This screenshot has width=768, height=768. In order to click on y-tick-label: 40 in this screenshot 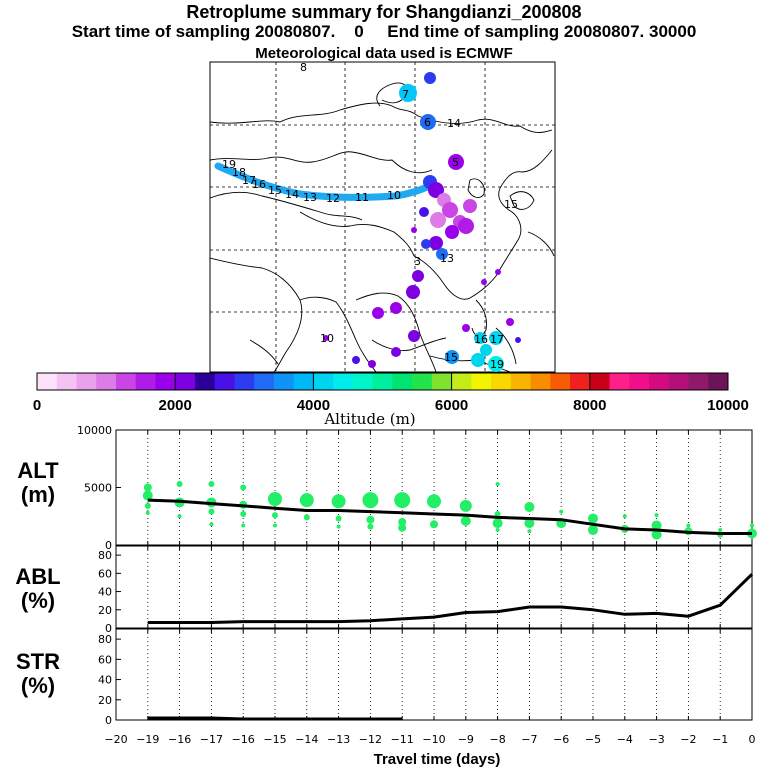, I will do `click(105, 592)`.